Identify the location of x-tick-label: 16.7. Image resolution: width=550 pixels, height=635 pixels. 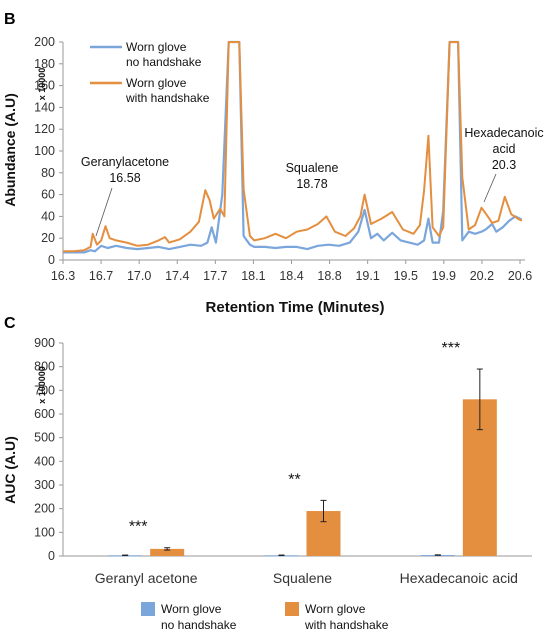
(101, 276).